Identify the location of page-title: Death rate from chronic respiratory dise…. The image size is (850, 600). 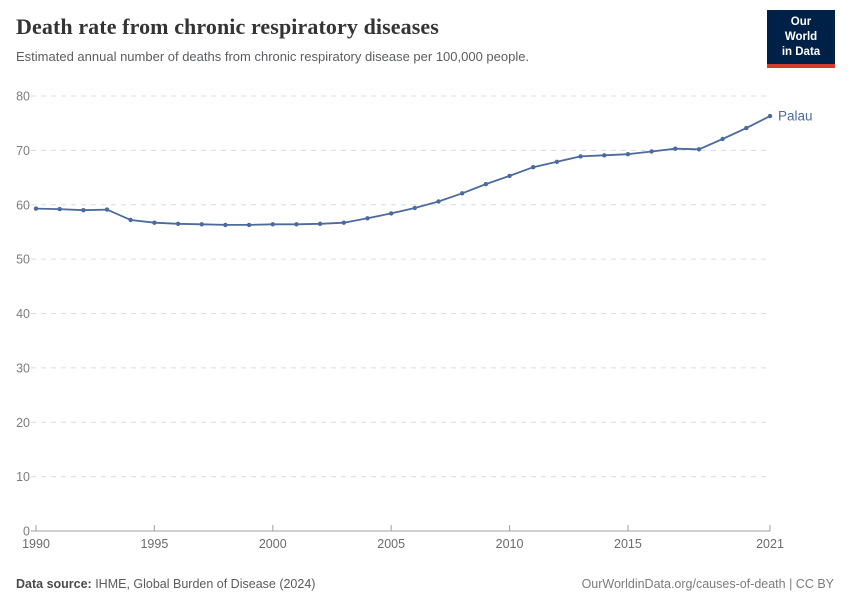
(227, 26).